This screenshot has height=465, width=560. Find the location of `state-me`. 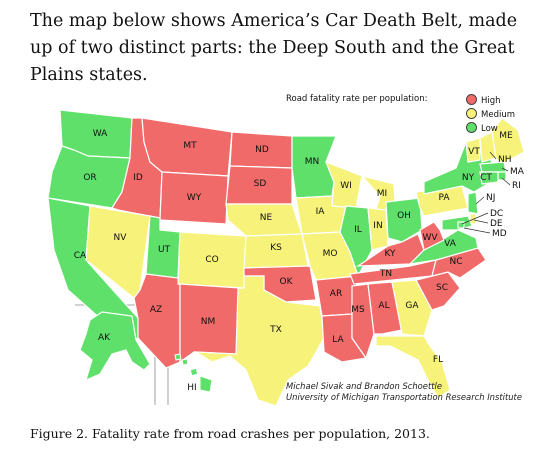

state-me is located at coordinates (508, 141).